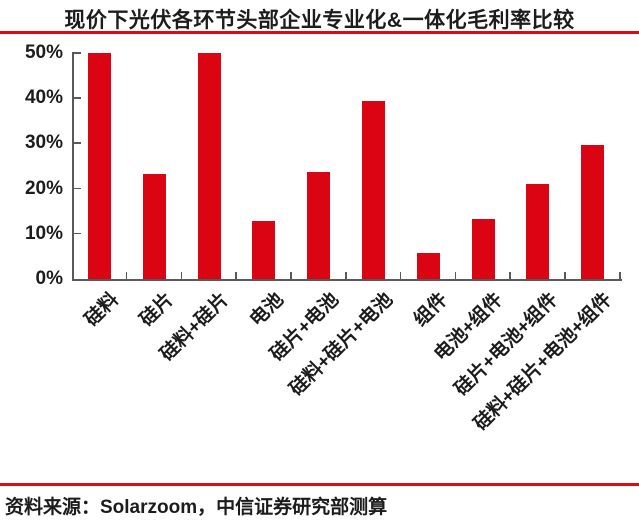 The image size is (639, 523). What do you see at coordinates (196, 507) in the screenshot?
I see `source-note: 资料来源：Solarzoom，中信证券研究部测算` at bounding box center [196, 507].